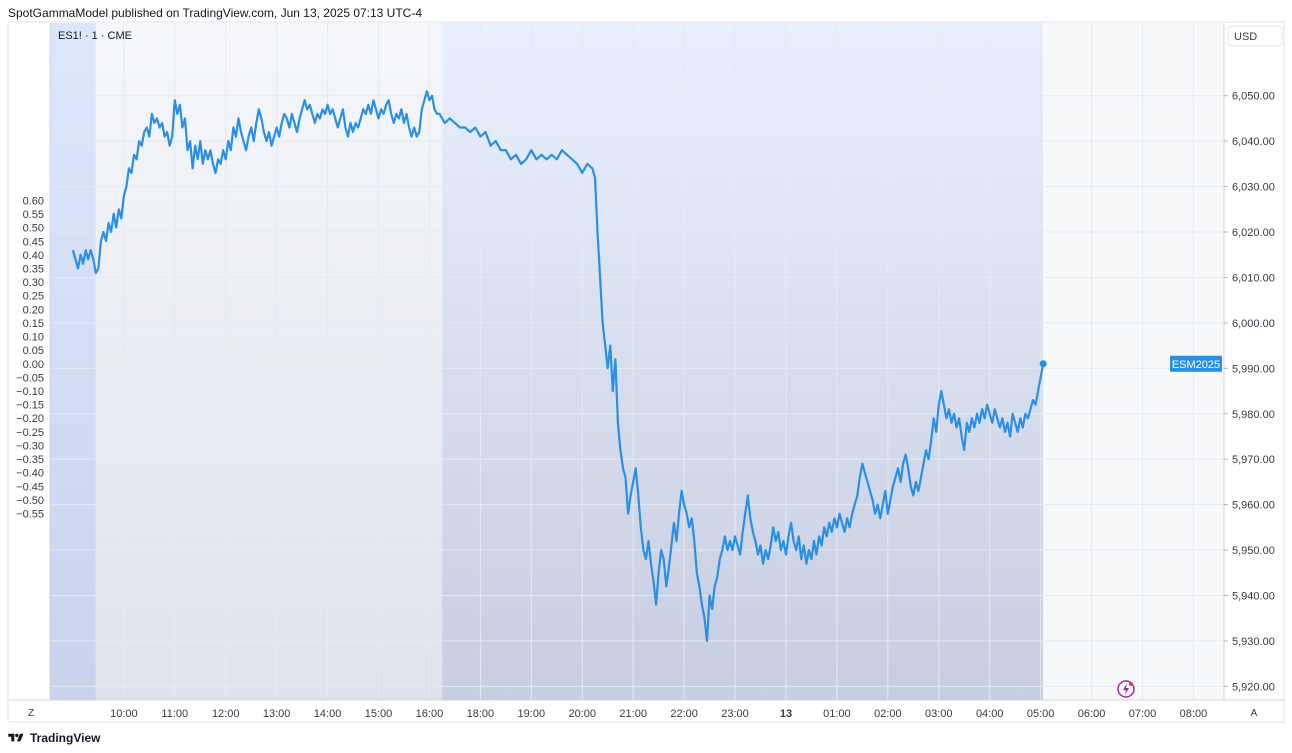  What do you see at coordinates (30, 446) in the screenshot?
I see `left-tick-label: −0.30` at bounding box center [30, 446].